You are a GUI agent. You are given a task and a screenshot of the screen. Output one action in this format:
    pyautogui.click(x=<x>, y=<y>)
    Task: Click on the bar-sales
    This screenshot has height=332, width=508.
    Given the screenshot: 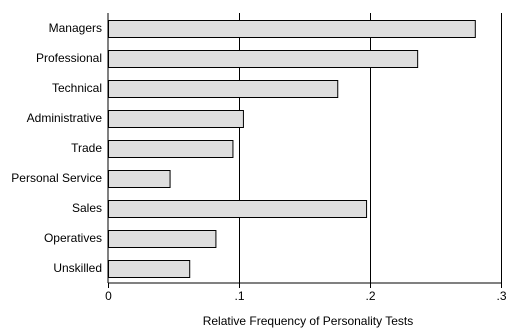 What is the action you would take?
    pyautogui.click(x=238, y=209)
    